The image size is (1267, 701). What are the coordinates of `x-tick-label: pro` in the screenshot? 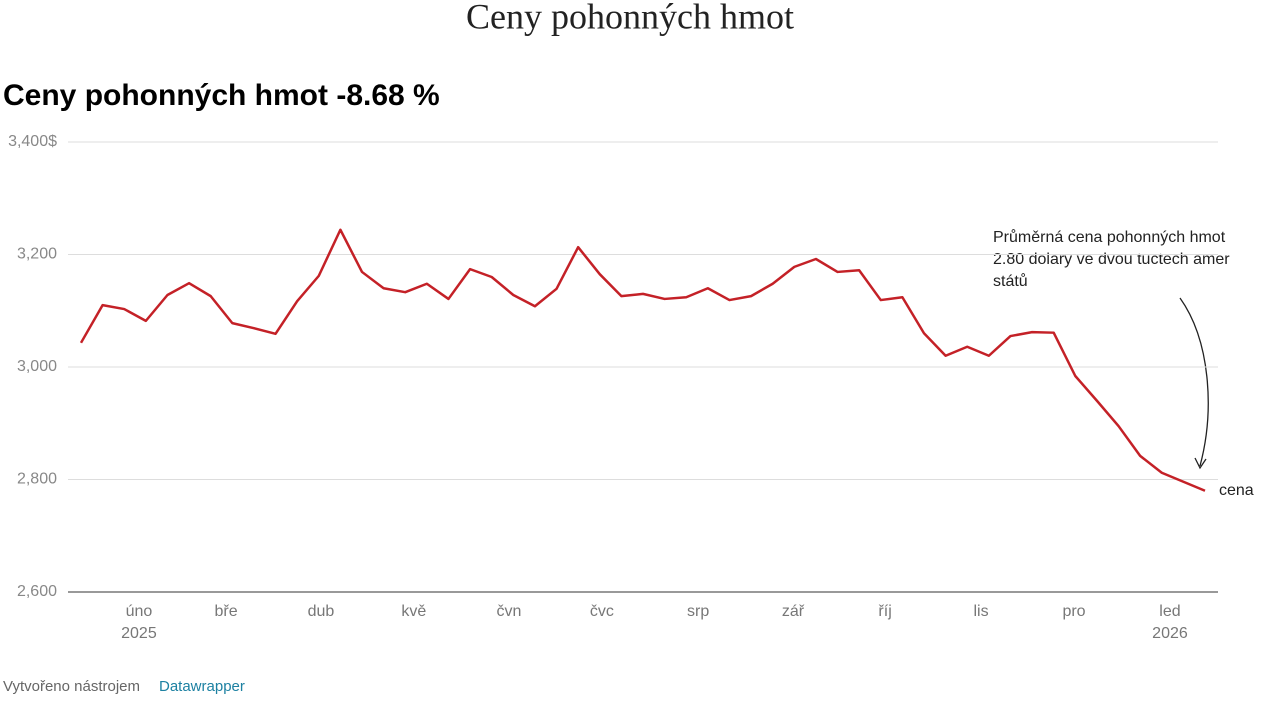 It's located at (1073, 611).